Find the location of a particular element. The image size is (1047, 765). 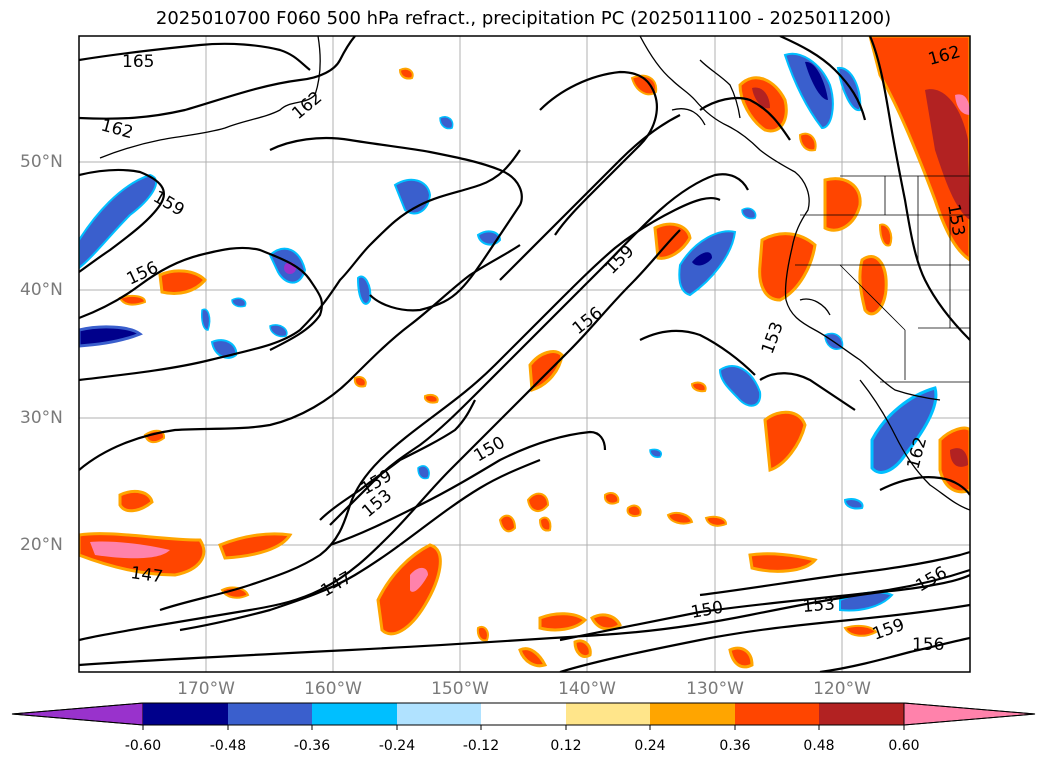

lat-label: 40°N is located at coordinates (41, 290).